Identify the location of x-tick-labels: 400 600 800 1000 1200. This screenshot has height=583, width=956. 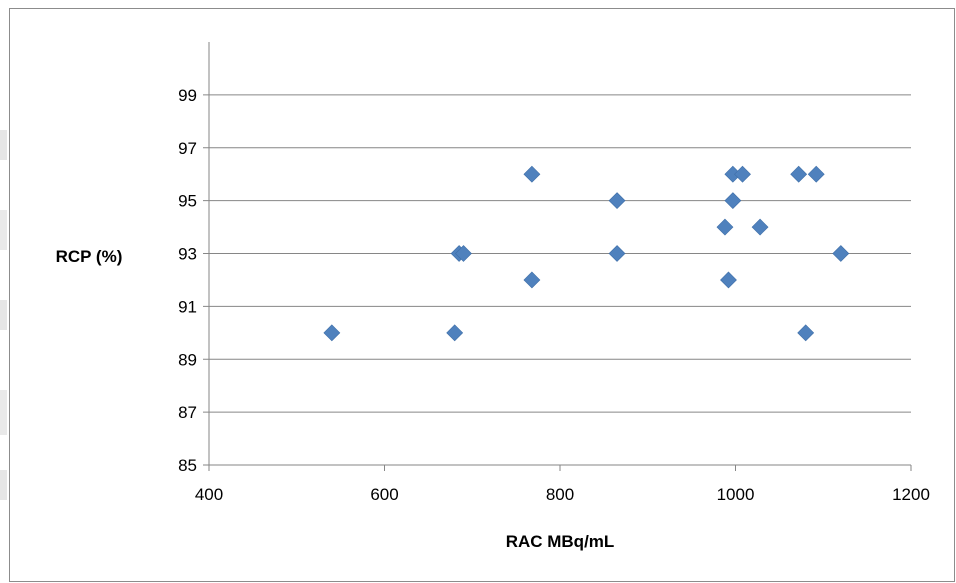
(562, 494).